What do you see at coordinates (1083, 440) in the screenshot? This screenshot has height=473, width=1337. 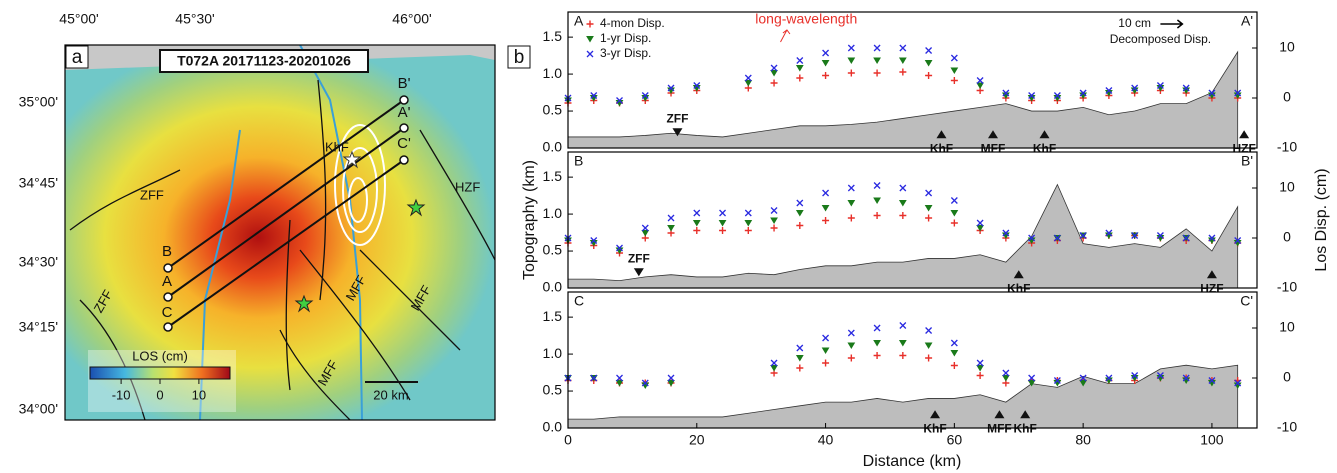 I see `x-tick-label: 80` at bounding box center [1083, 440].